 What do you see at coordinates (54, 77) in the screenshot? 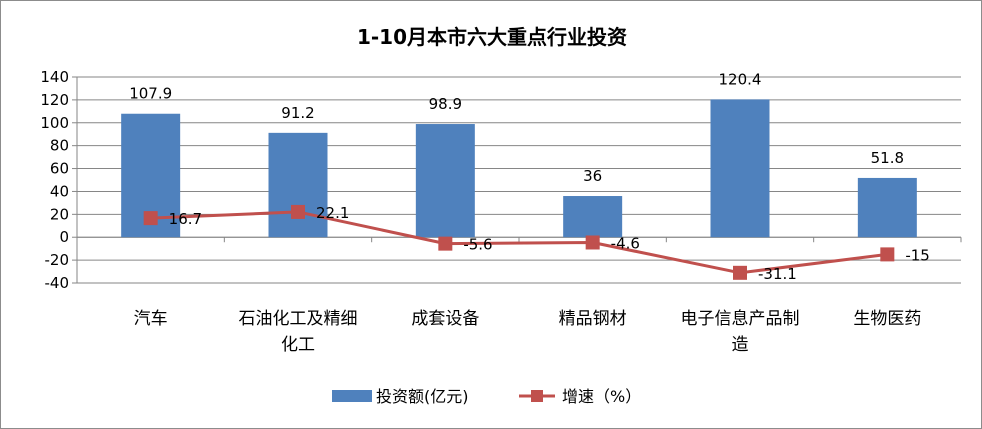
I see `y-tick-label: 140` at bounding box center [54, 77].